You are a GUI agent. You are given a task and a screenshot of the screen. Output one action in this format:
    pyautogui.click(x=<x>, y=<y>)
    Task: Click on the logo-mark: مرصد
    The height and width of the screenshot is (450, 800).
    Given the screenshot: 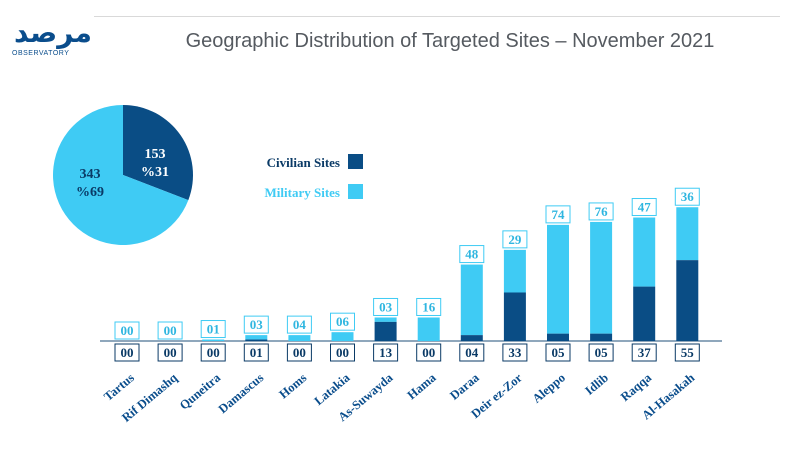 What is the action you would take?
    pyautogui.click(x=53, y=32)
    